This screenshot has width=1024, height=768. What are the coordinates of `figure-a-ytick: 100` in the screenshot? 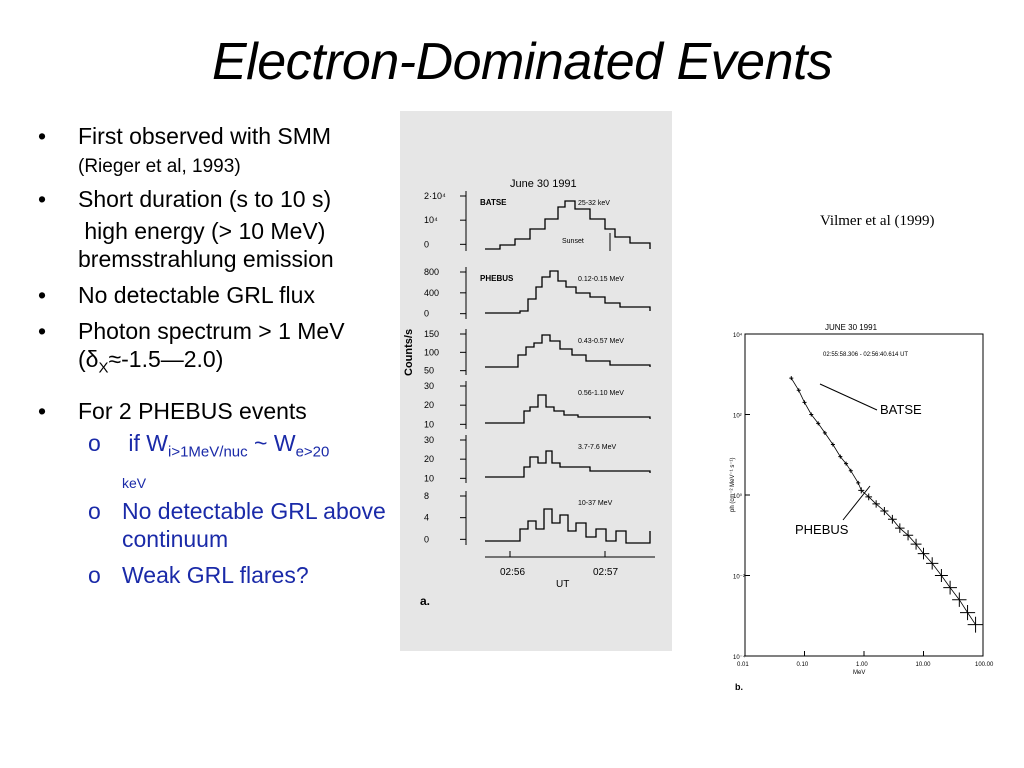 It's located at (431, 352).